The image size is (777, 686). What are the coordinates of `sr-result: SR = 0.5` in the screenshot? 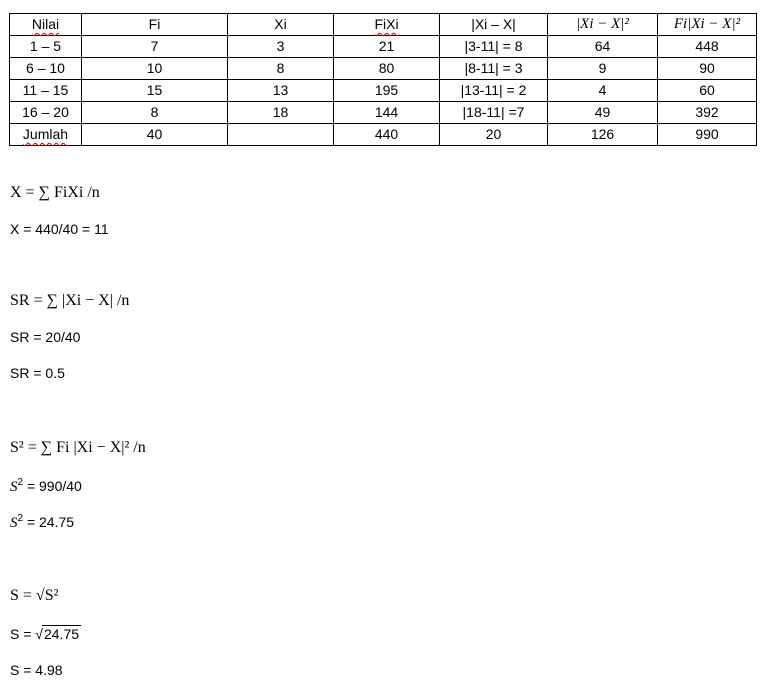 It's located at (37, 373).